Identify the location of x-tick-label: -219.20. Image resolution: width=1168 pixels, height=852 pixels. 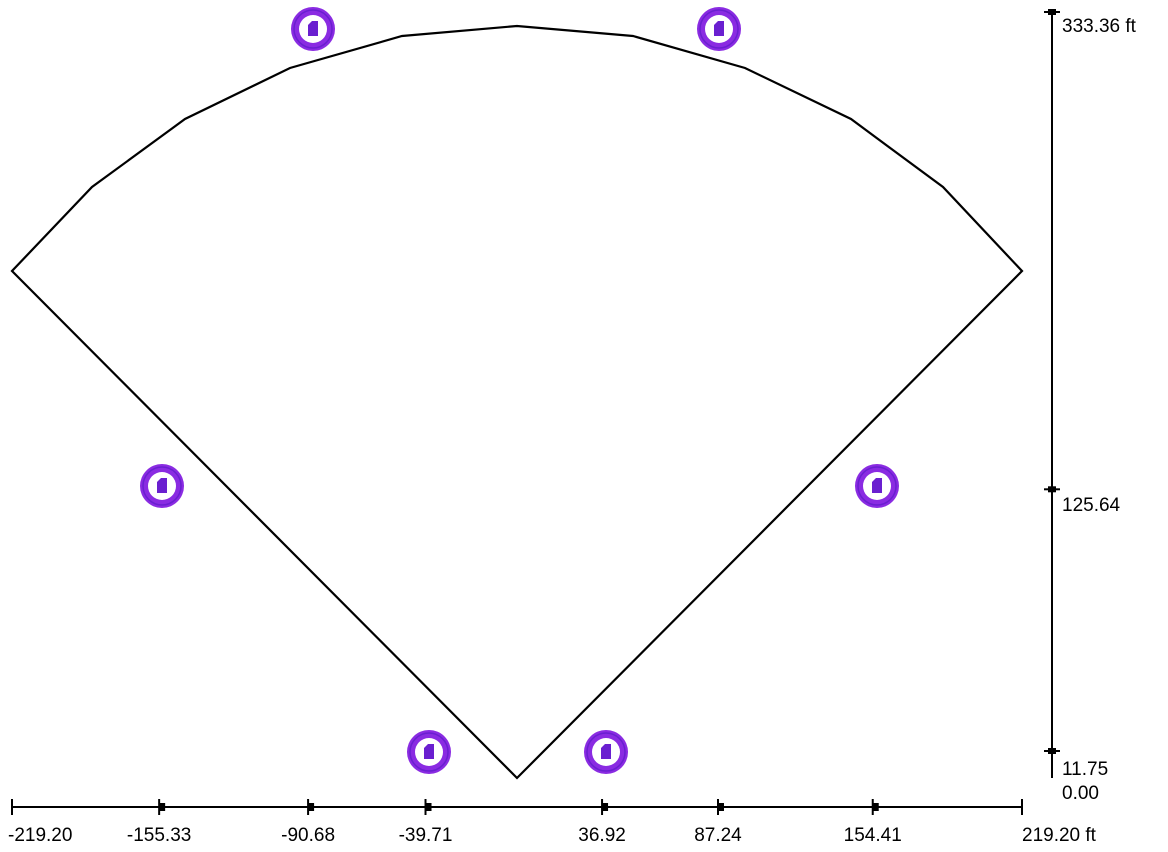
(40, 835).